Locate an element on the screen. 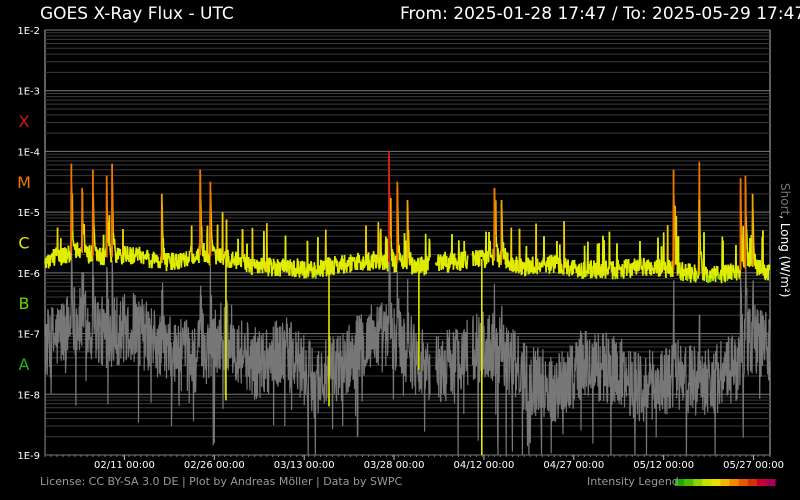 This screenshot has height=500, width=800. x-tick-label: 02/26 00:00 is located at coordinates (214, 465).